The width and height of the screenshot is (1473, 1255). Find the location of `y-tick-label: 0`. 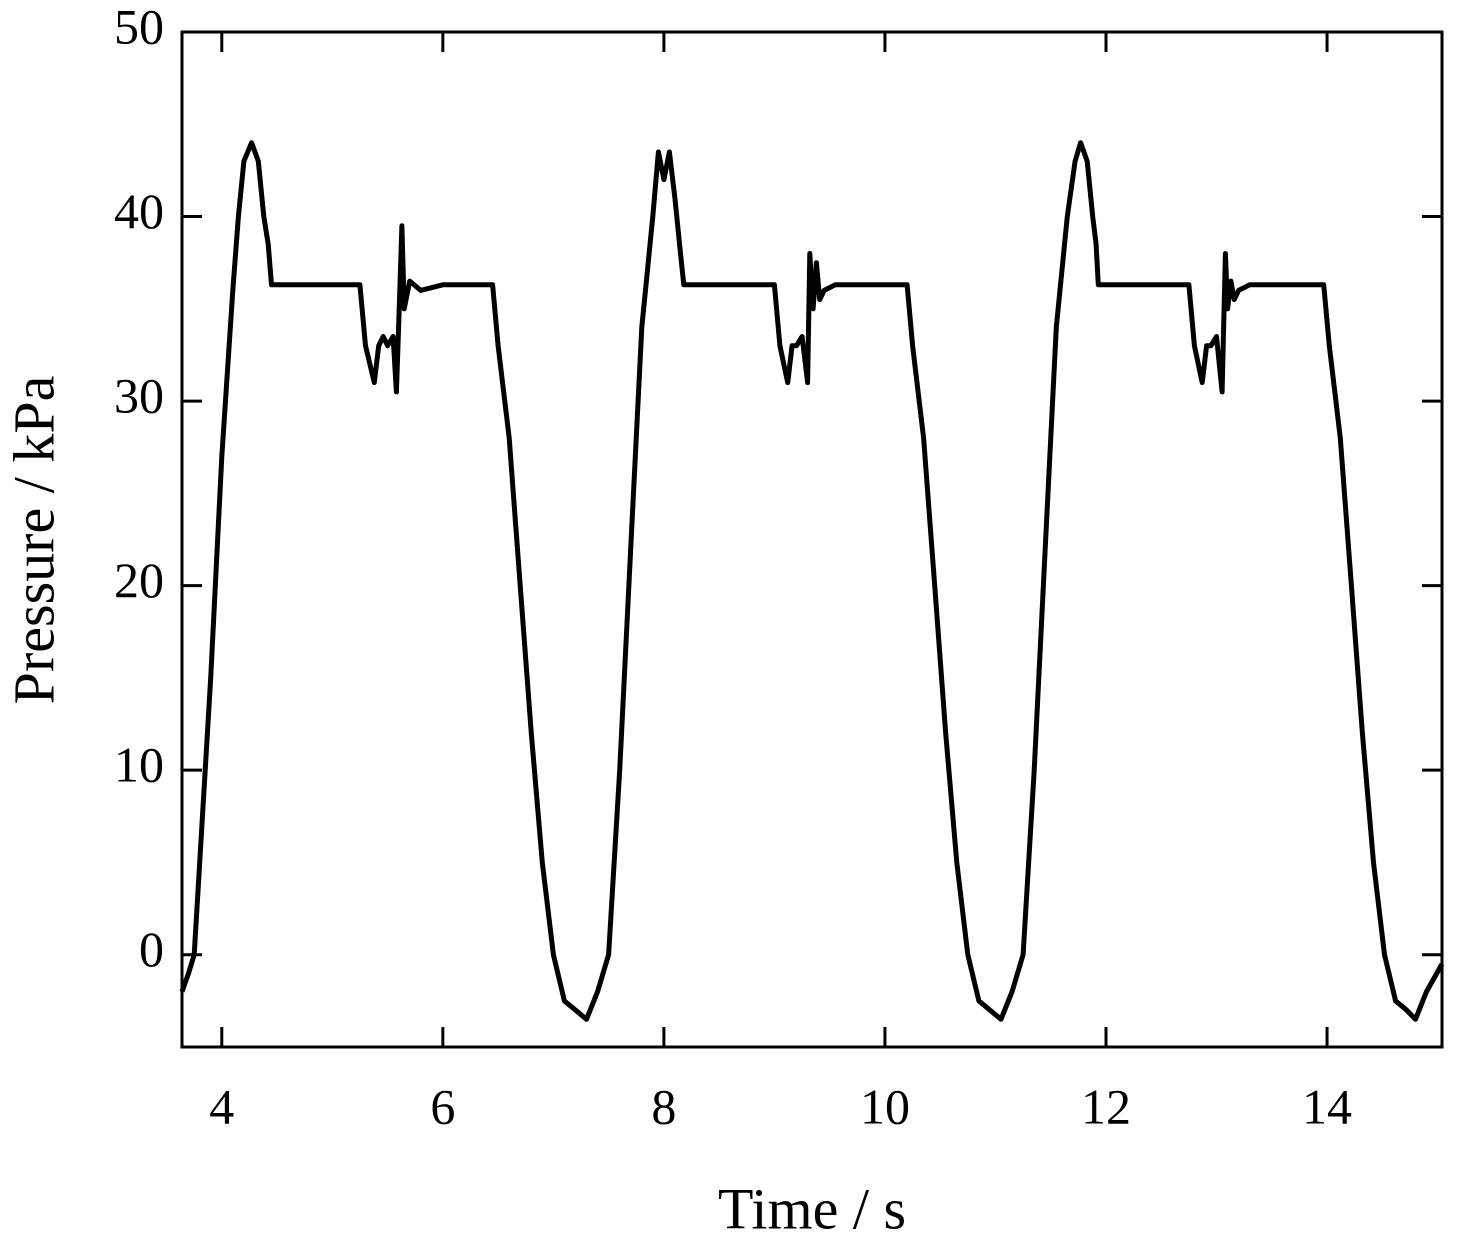

y-tick-label: 0 is located at coordinates (151, 949).